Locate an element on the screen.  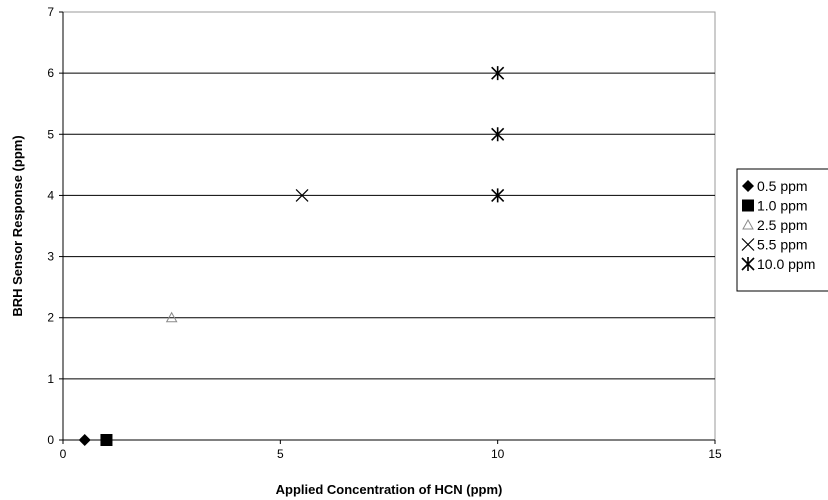
y-tick-label: 1 is located at coordinates (50, 379).